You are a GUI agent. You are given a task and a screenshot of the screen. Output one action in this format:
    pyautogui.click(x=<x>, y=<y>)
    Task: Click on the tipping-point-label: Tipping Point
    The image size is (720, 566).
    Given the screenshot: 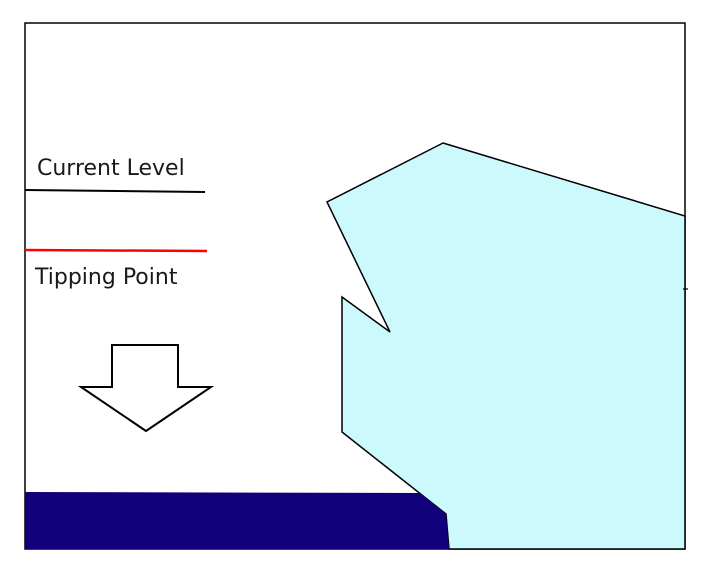 What is the action you would take?
    pyautogui.click(x=106, y=277)
    